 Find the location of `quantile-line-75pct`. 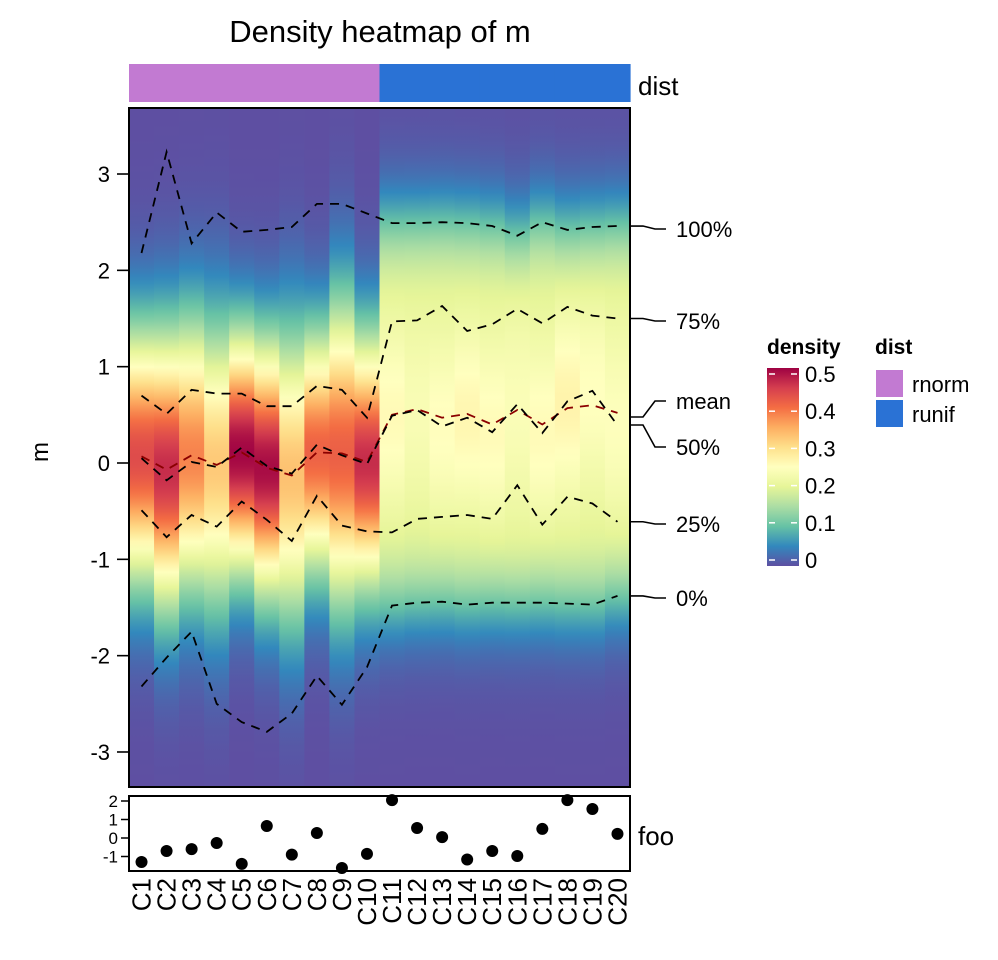

quantile-line-75pct is located at coordinates (379, 362).